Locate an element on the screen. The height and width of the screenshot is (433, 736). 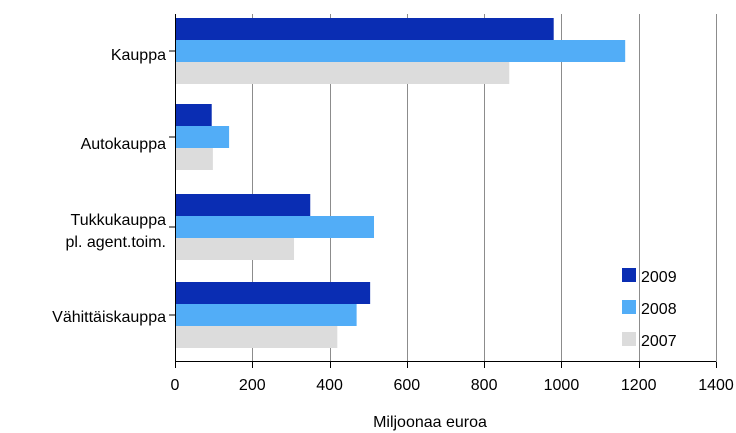
x-tick-label: 1200 is located at coordinates (639, 385).